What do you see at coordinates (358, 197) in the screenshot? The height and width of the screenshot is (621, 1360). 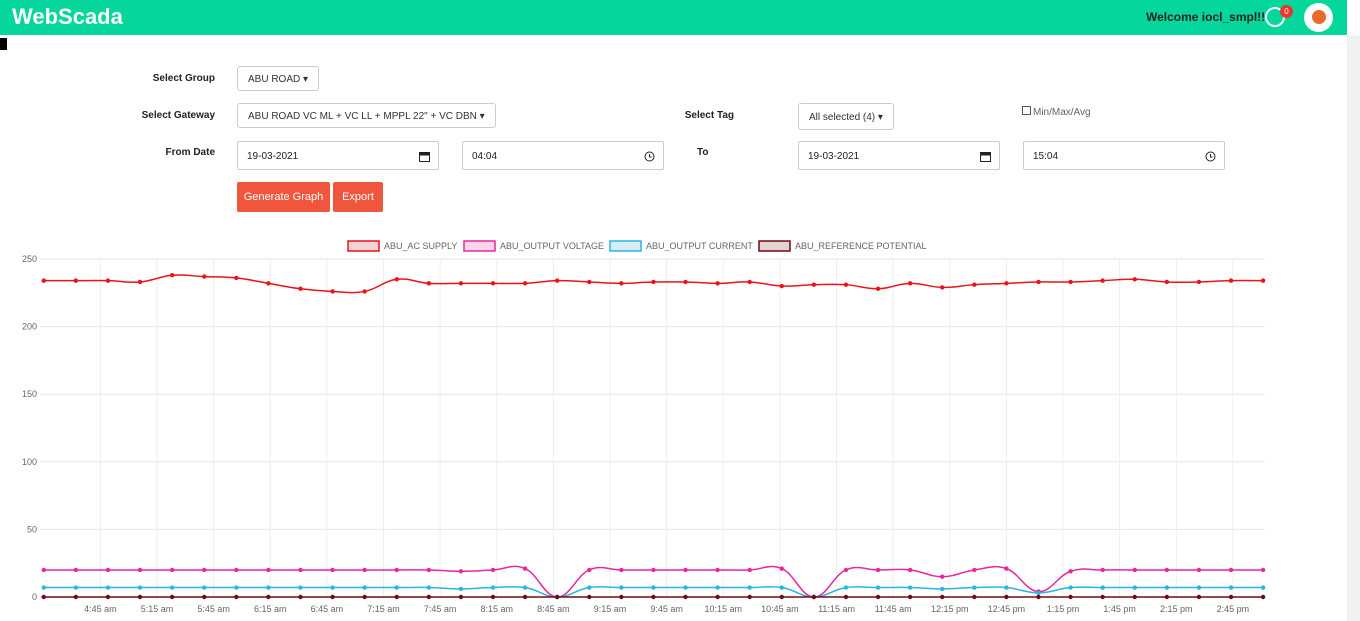 I see `export-button: Export` at bounding box center [358, 197].